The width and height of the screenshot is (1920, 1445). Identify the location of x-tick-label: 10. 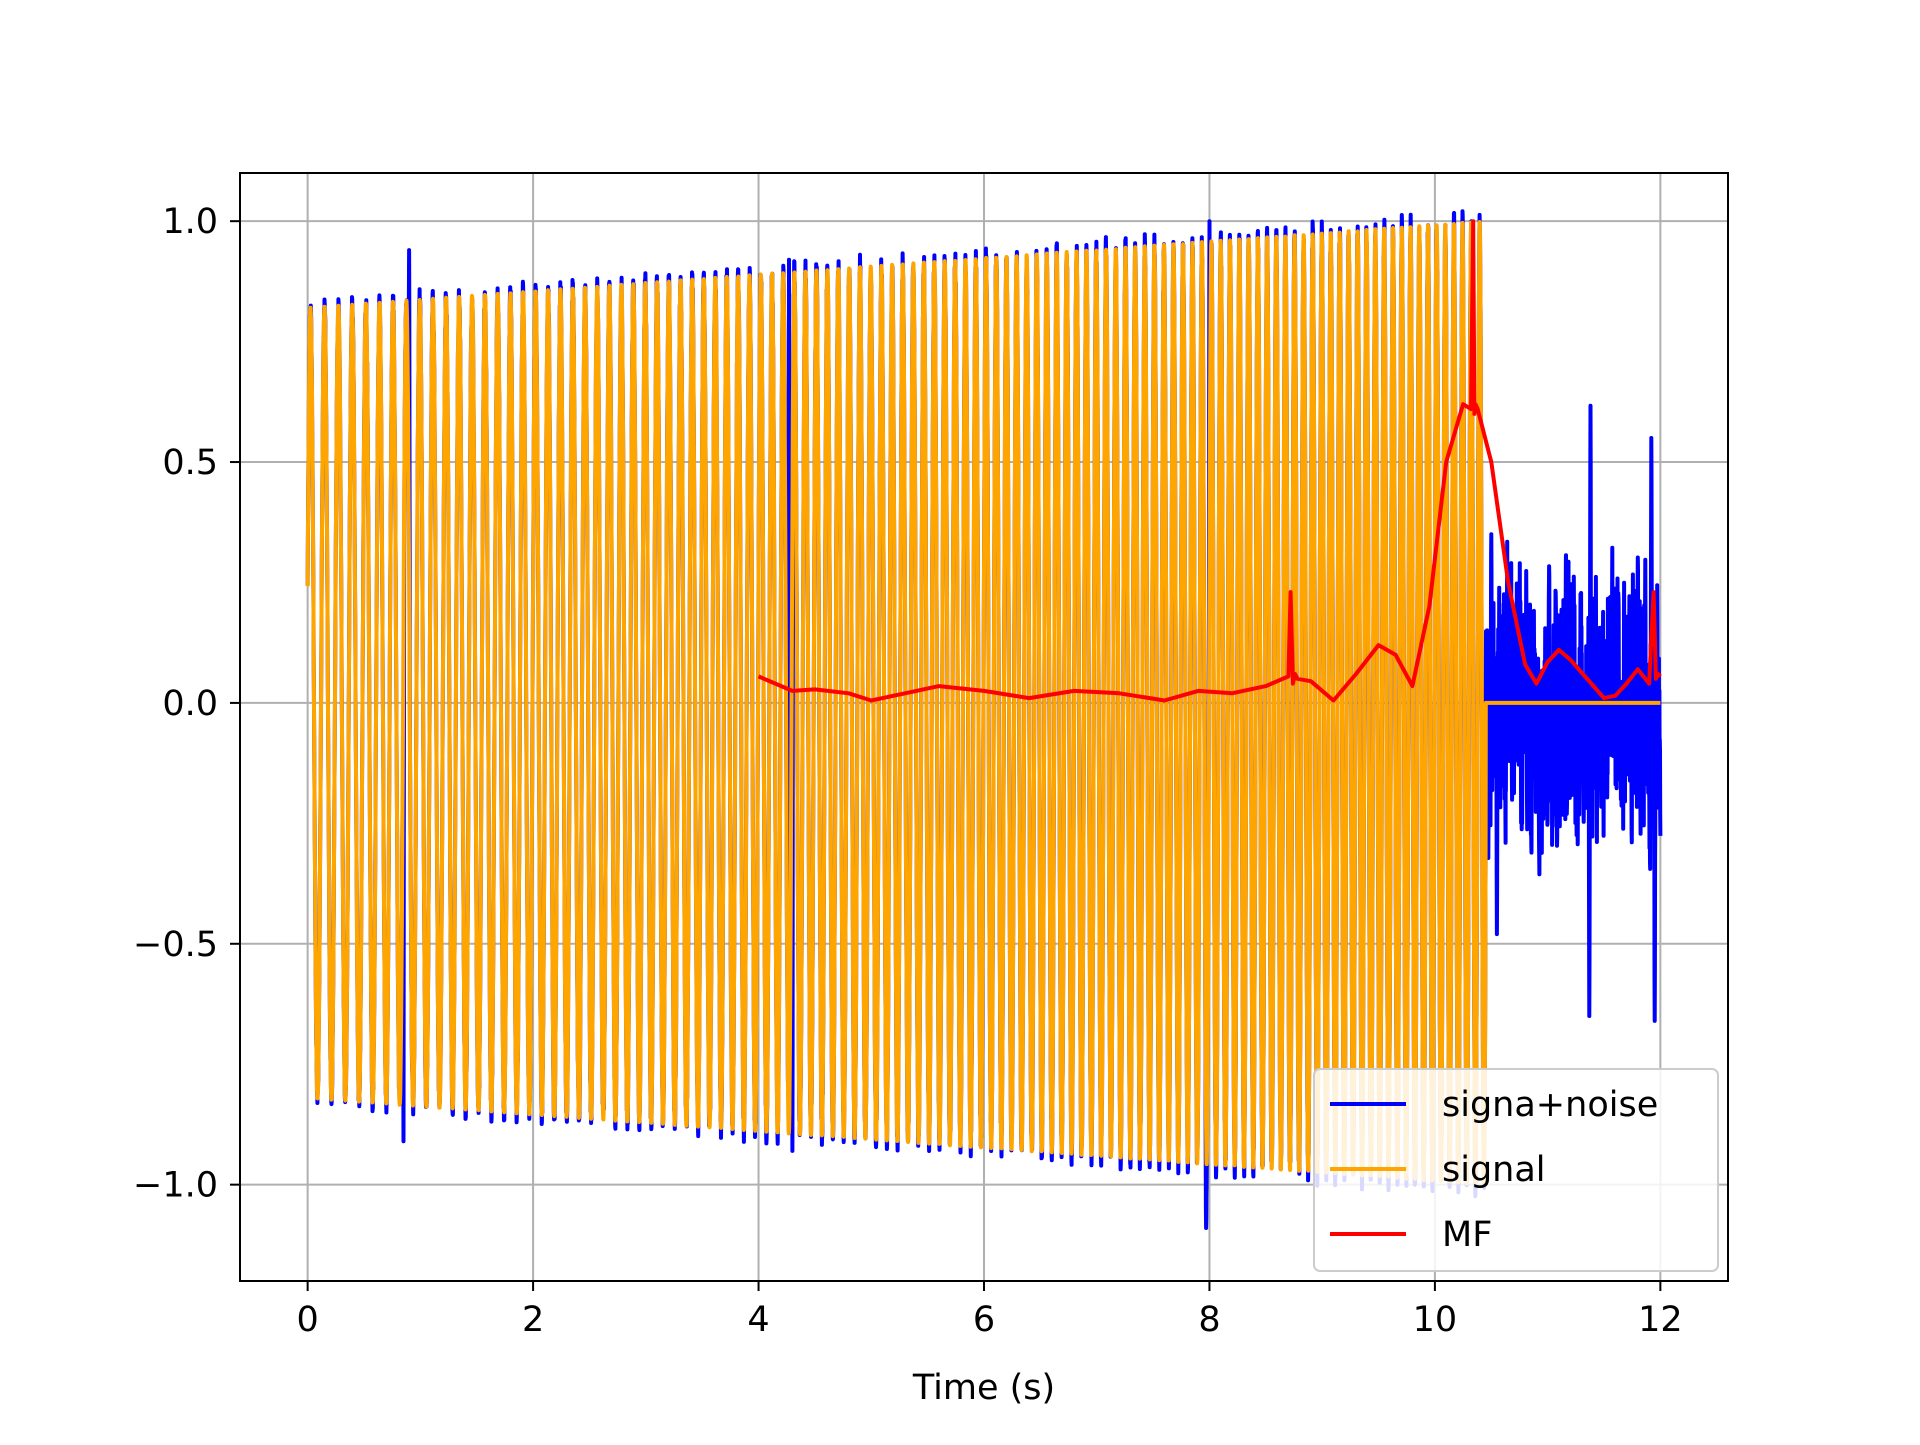
(1435, 1320).